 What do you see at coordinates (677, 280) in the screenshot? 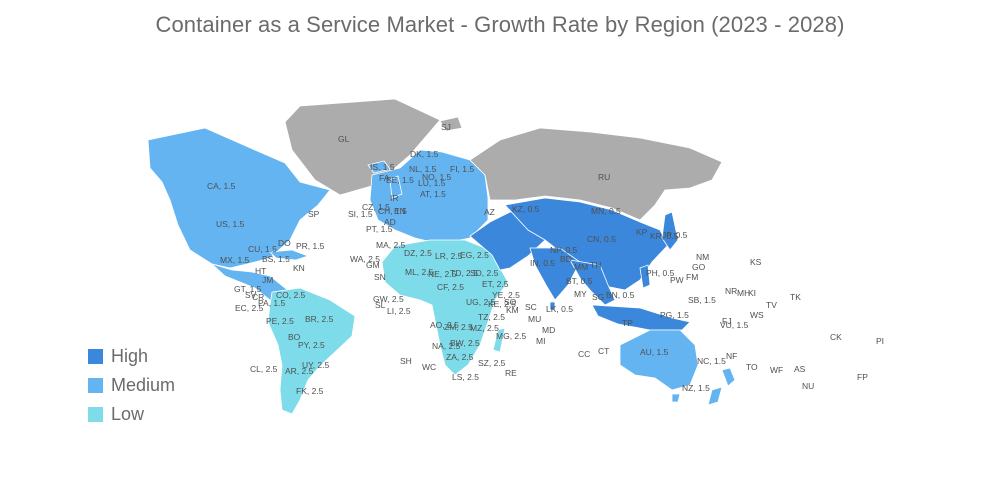
I see `map-label-pw: PW` at bounding box center [677, 280].